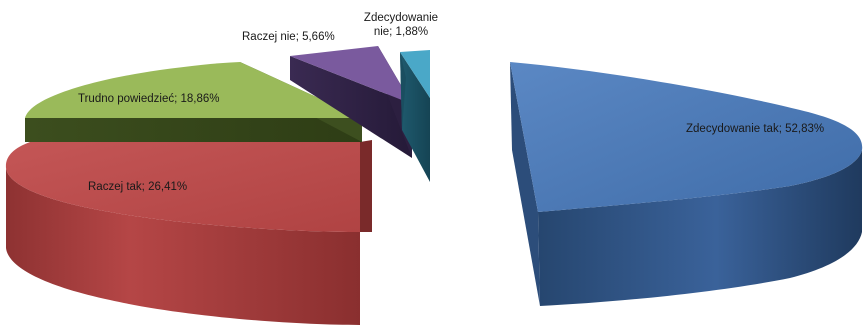 The width and height of the screenshot is (864, 327). What do you see at coordinates (401, 25) in the screenshot?
I see `data-label-zdecydowanie-nie: Zdecydowanie nie; 1,88%` at bounding box center [401, 25].